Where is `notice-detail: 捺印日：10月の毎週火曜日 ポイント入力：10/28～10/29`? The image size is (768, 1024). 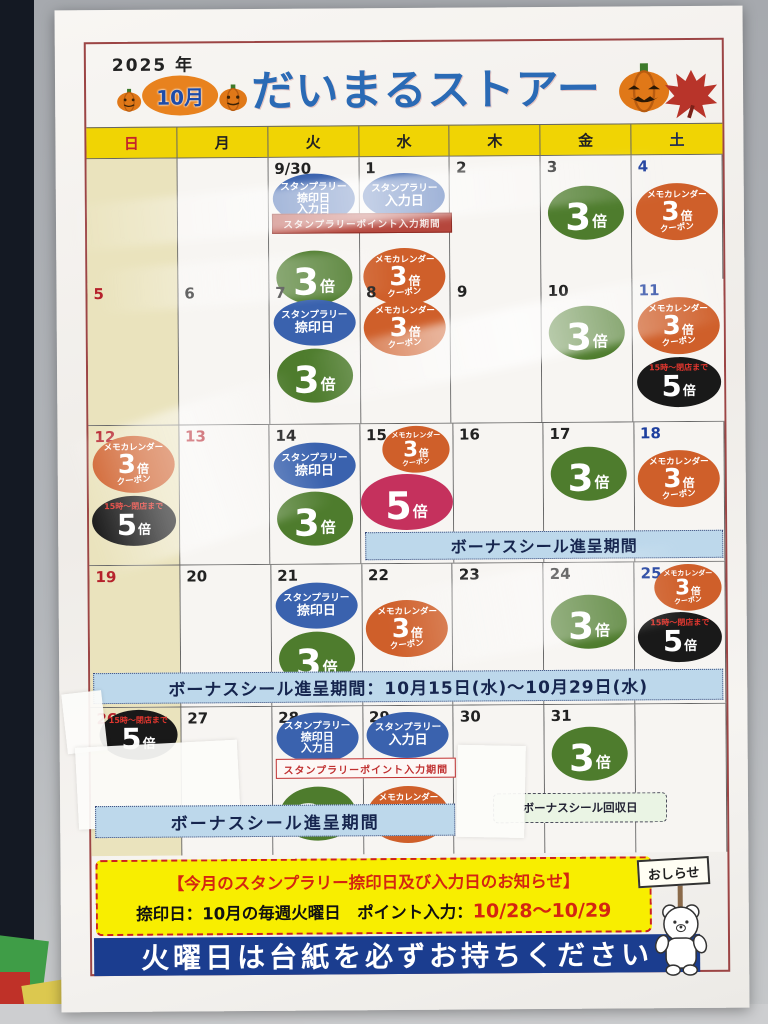 notice-detail: 捺印日：10月の毎週火曜日 ポイント入力：10/28～10/29 is located at coordinates (374, 911).